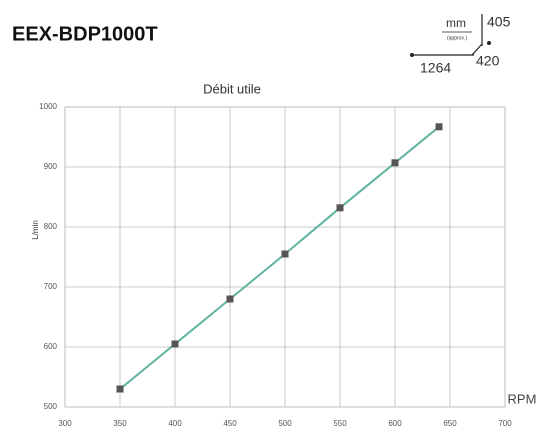 The width and height of the screenshot is (544, 434). What do you see at coordinates (85, 34) in the screenshot?
I see `product-title: EEX-BDP1000T` at bounding box center [85, 34].